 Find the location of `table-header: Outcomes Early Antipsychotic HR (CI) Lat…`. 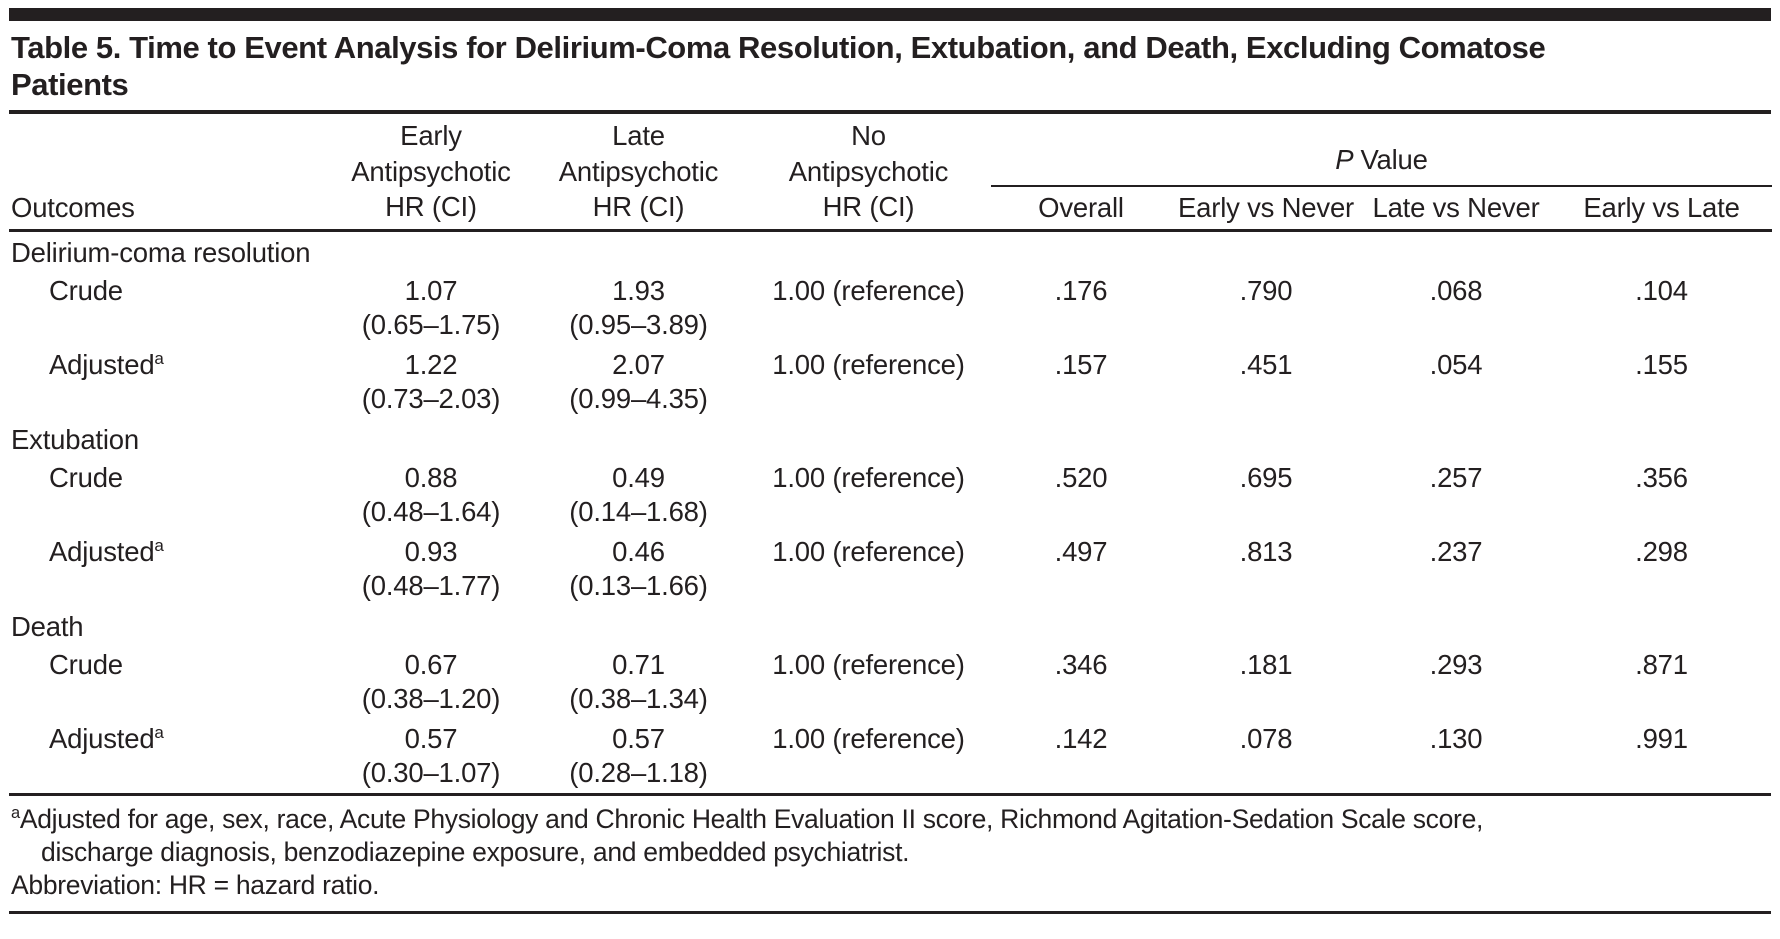

table-header: Outcomes Early Antipsychotic HR (CI) Lat… is located at coordinates (891, 173).